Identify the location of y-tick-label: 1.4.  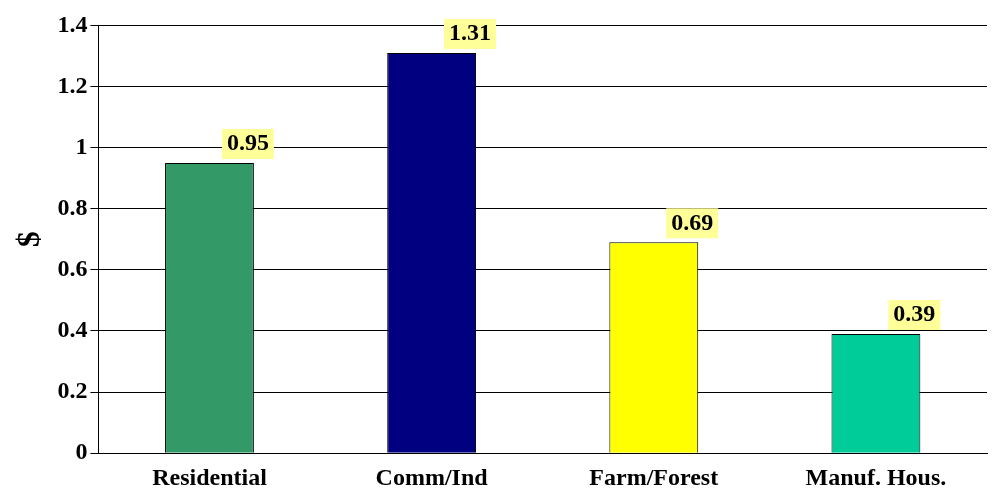
(72, 23).